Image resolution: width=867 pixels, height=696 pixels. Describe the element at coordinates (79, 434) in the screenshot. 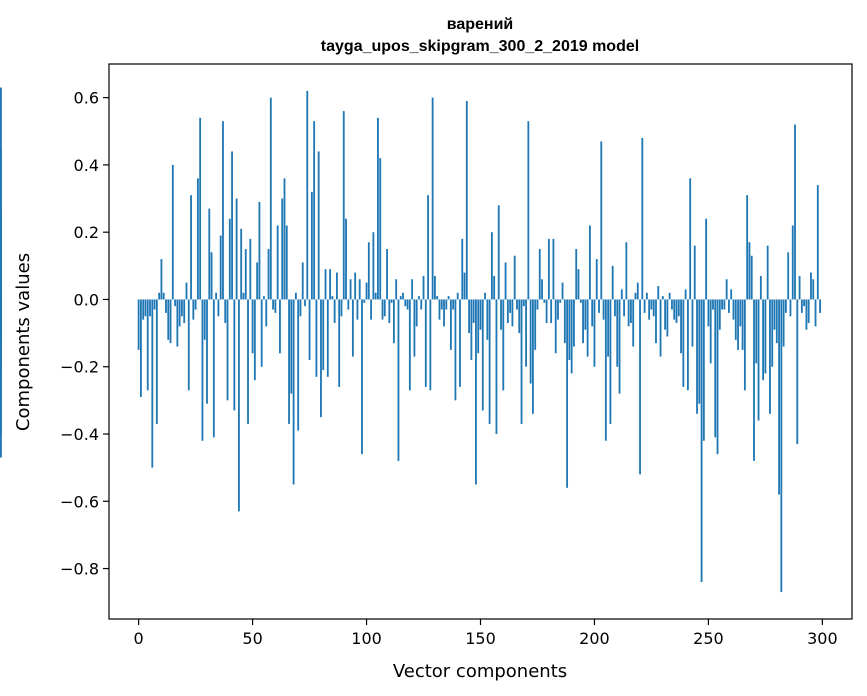

I see `y-tick-label: −0.4` at that location.